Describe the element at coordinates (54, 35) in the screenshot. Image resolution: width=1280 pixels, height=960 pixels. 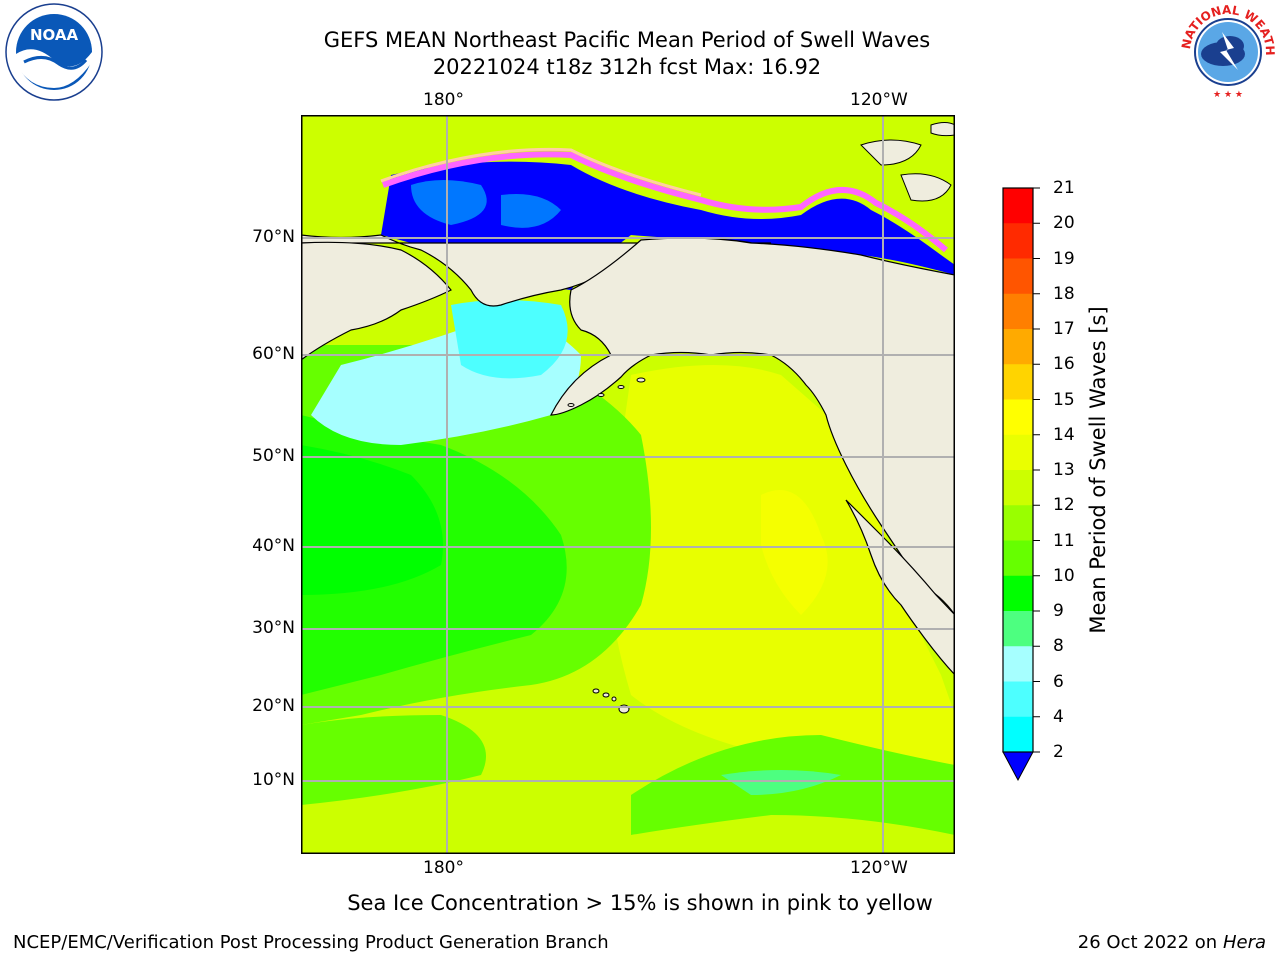
I see `noaa-logo-text: NOAA` at that location.